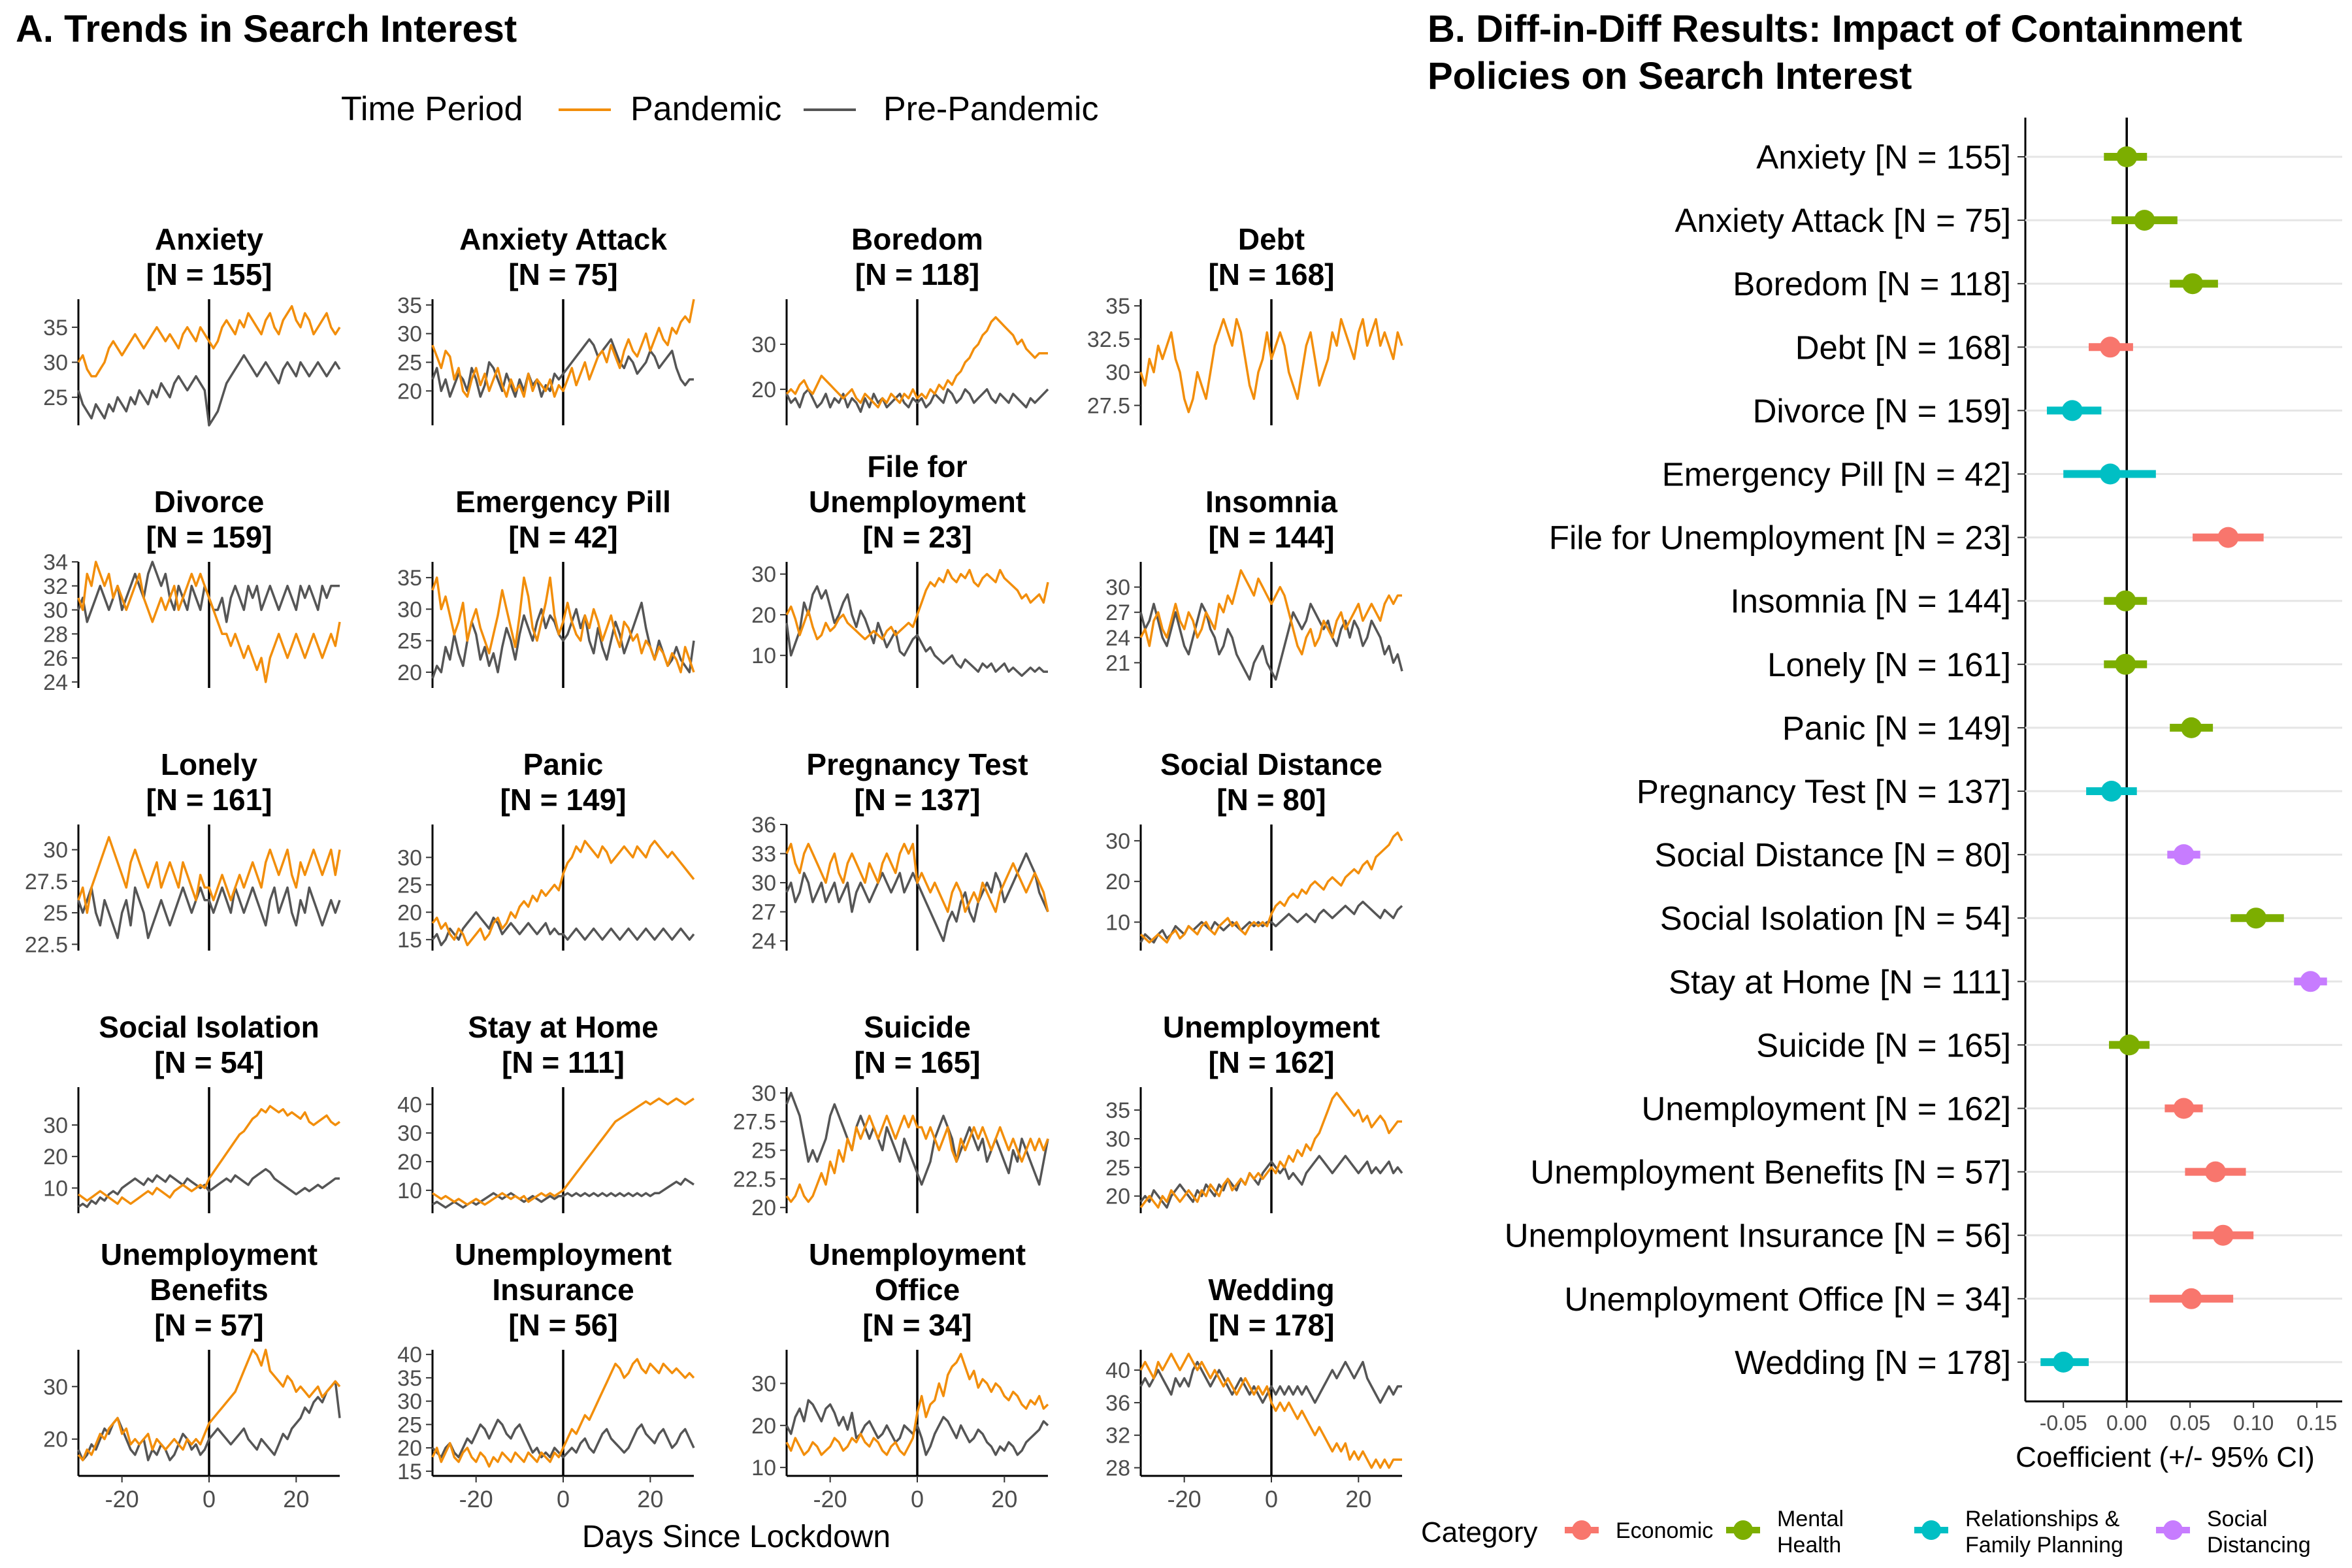 The image size is (2352, 1568). Describe the element at coordinates (55, 682) in the screenshot. I see `facet-y-tick-label: 24` at that location.